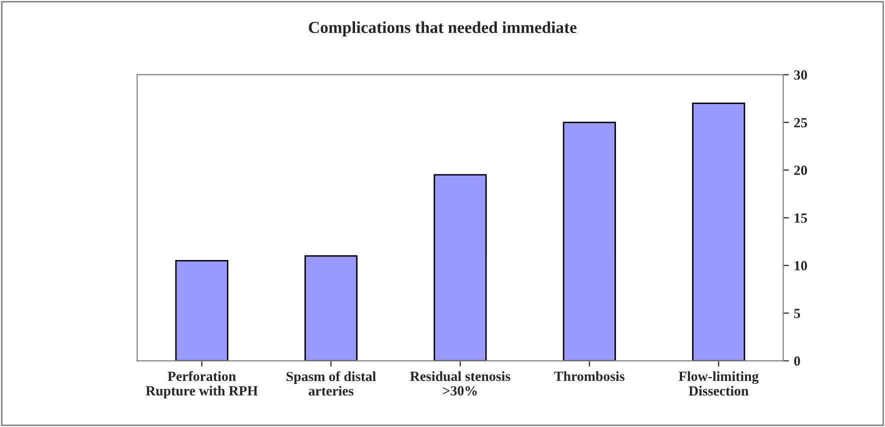 The width and height of the screenshot is (885, 427). Describe the element at coordinates (797, 313) in the screenshot. I see `y-tick-label: 5` at that location.